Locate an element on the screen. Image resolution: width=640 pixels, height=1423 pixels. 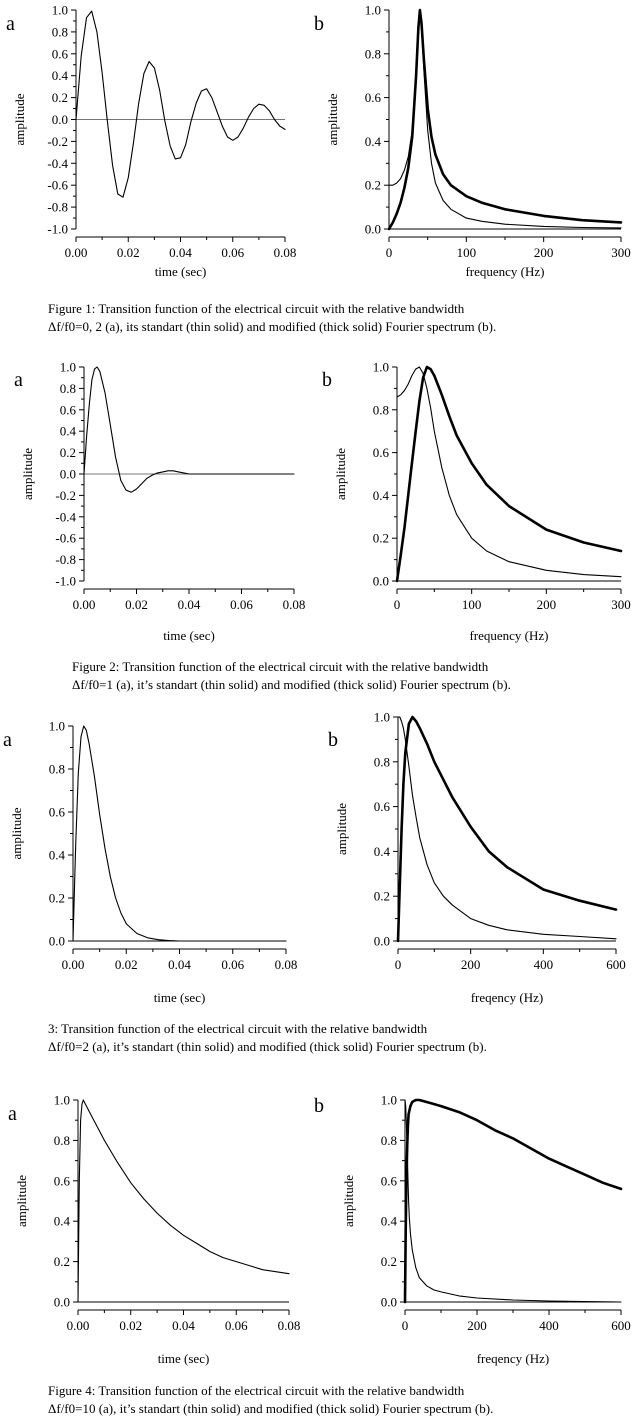
x-tick-label: 100 is located at coordinates (467, 252).